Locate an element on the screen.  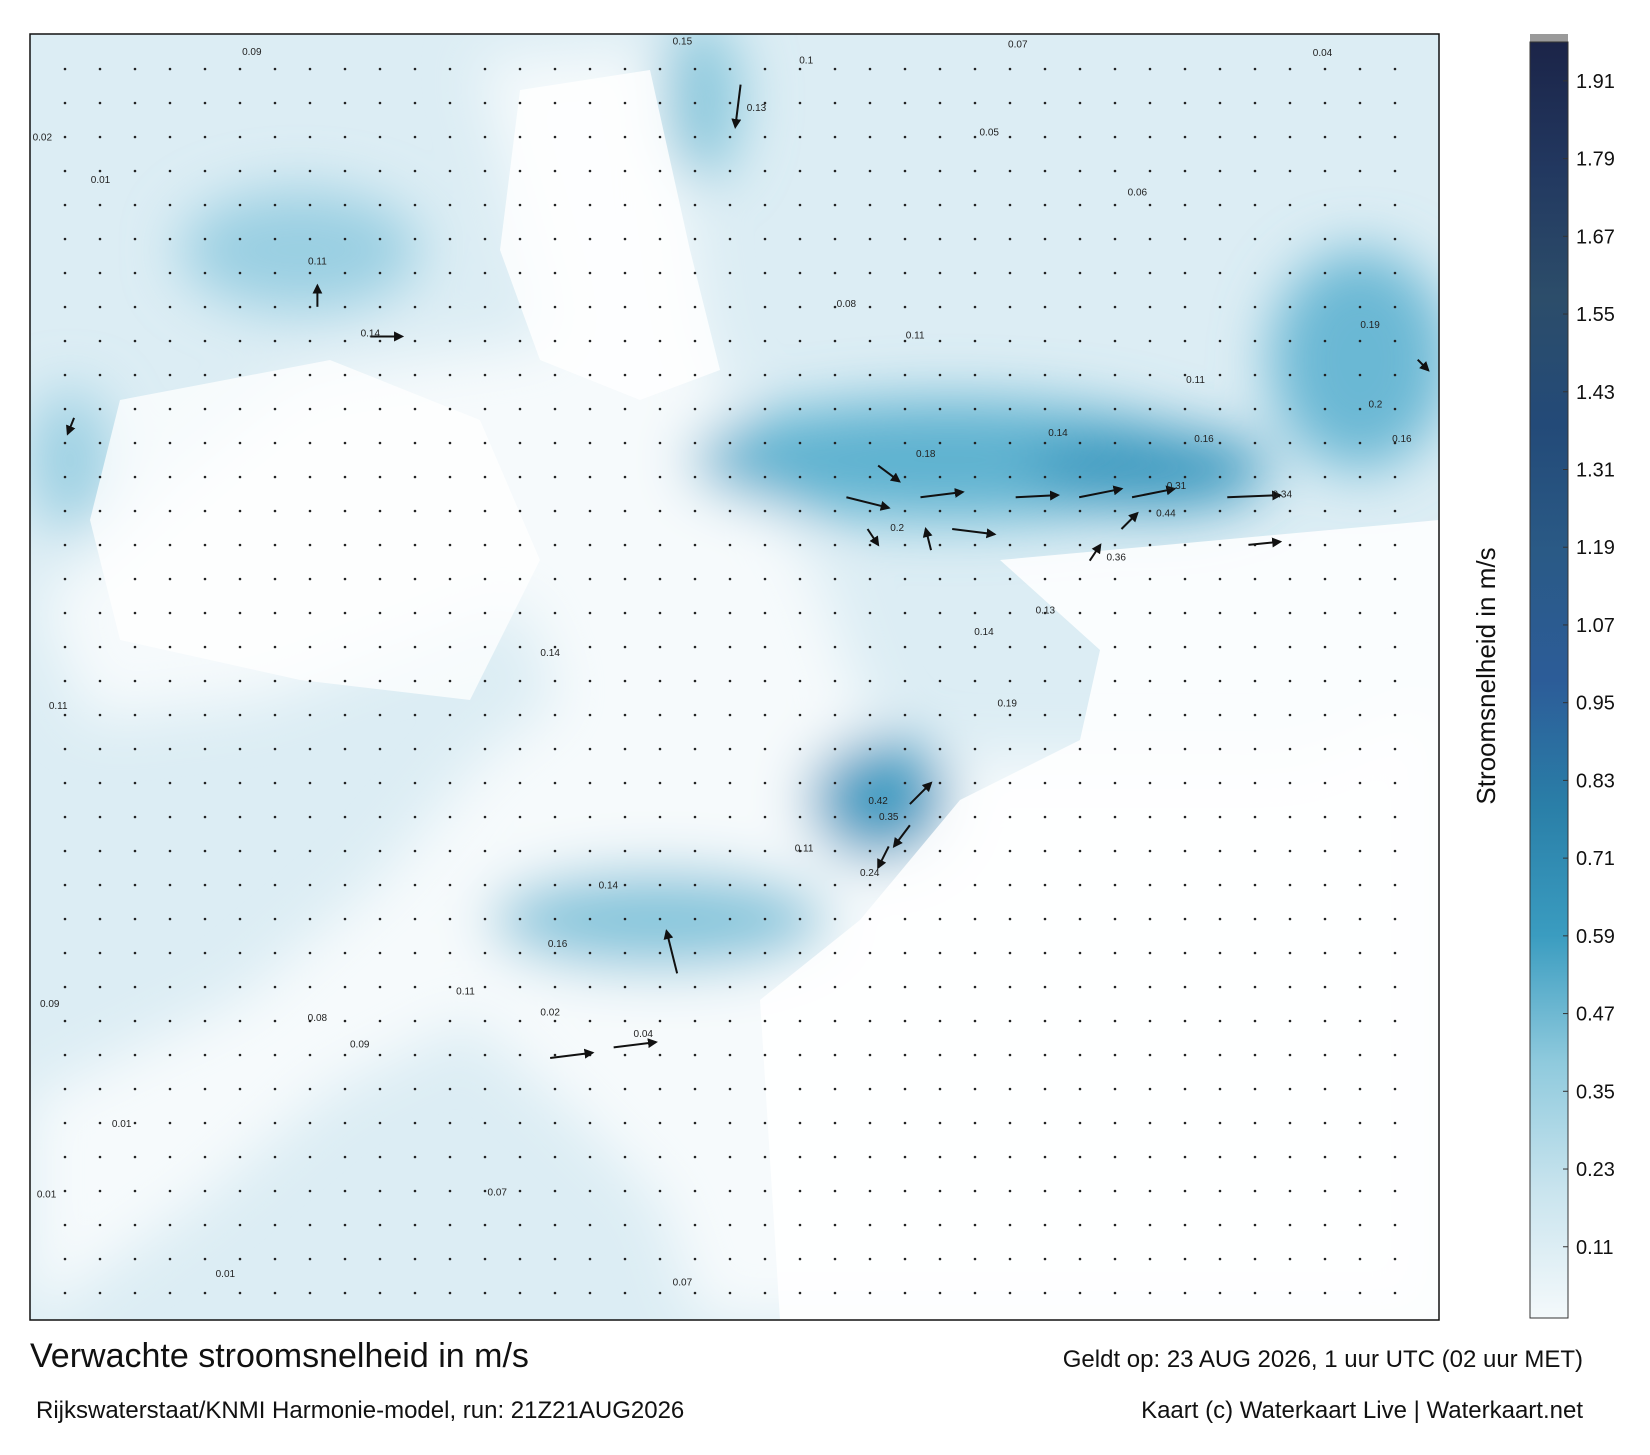
colorbar-tick-label: 0.23 is located at coordinates (1595, 1170).